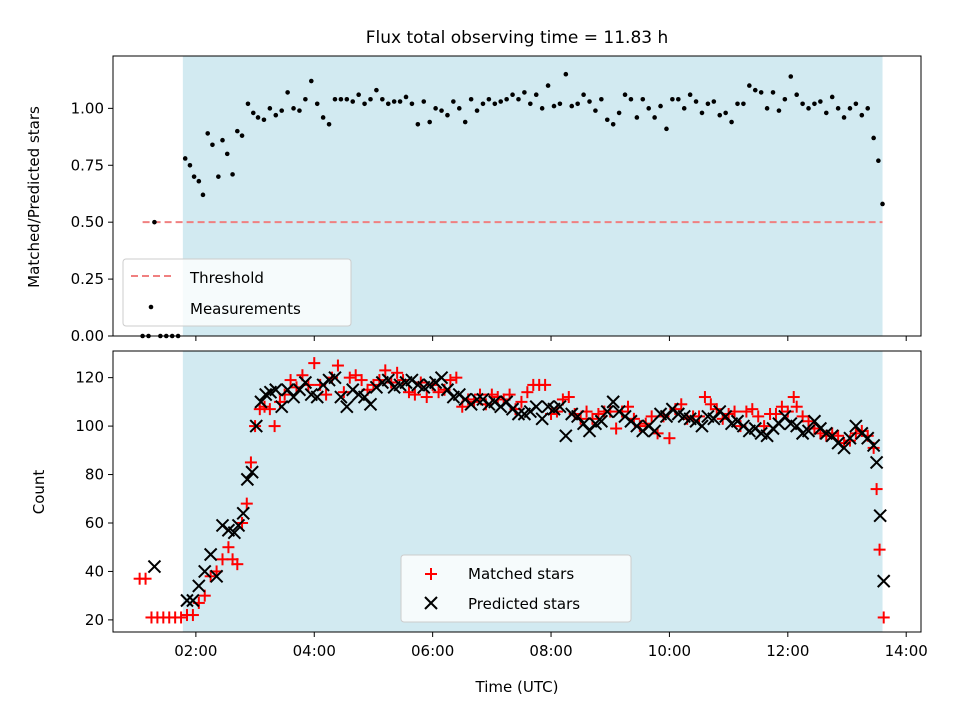 Image resolution: width=960 pixels, height=720 pixels. What do you see at coordinates (87, 279) in the screenshot?
I see `y-tick-label: 0.25` at bounding box center [87, 279].